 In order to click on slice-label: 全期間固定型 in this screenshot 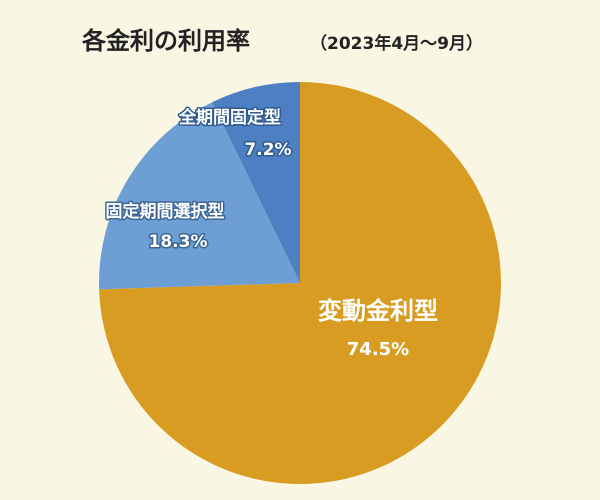, I will do `click(229, 117)`.